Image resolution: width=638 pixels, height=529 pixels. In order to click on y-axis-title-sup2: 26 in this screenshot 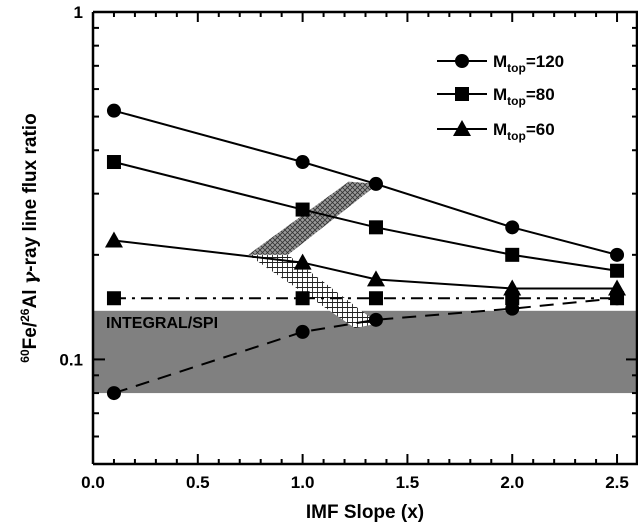, I will do `click(25, 315)`.